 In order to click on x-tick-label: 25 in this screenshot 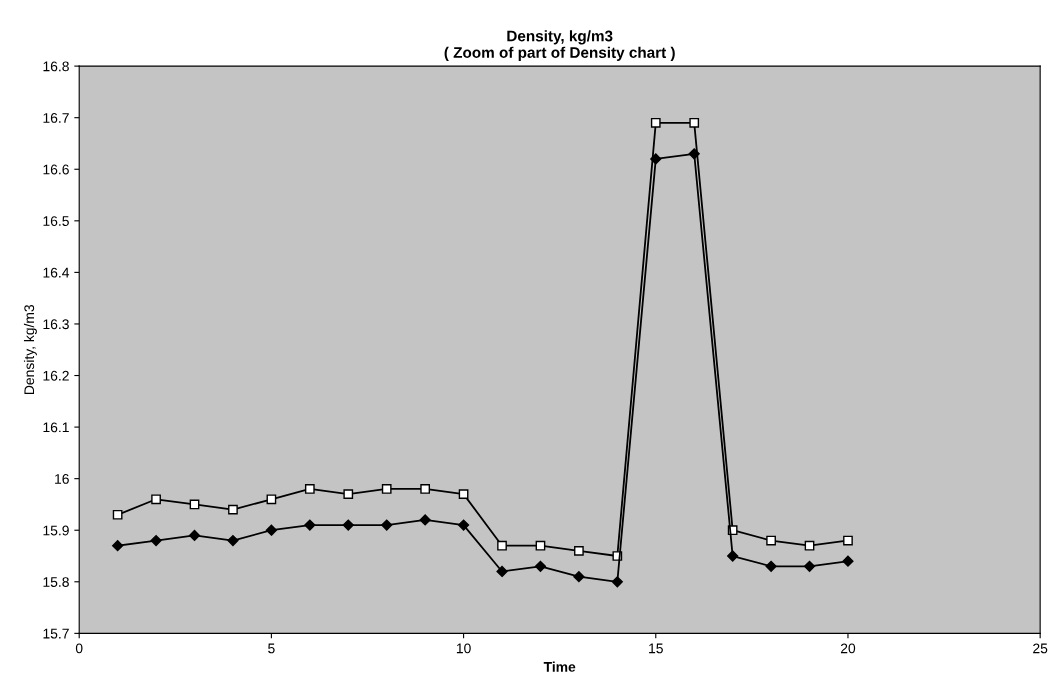, I will do `click(1040, 648)`.